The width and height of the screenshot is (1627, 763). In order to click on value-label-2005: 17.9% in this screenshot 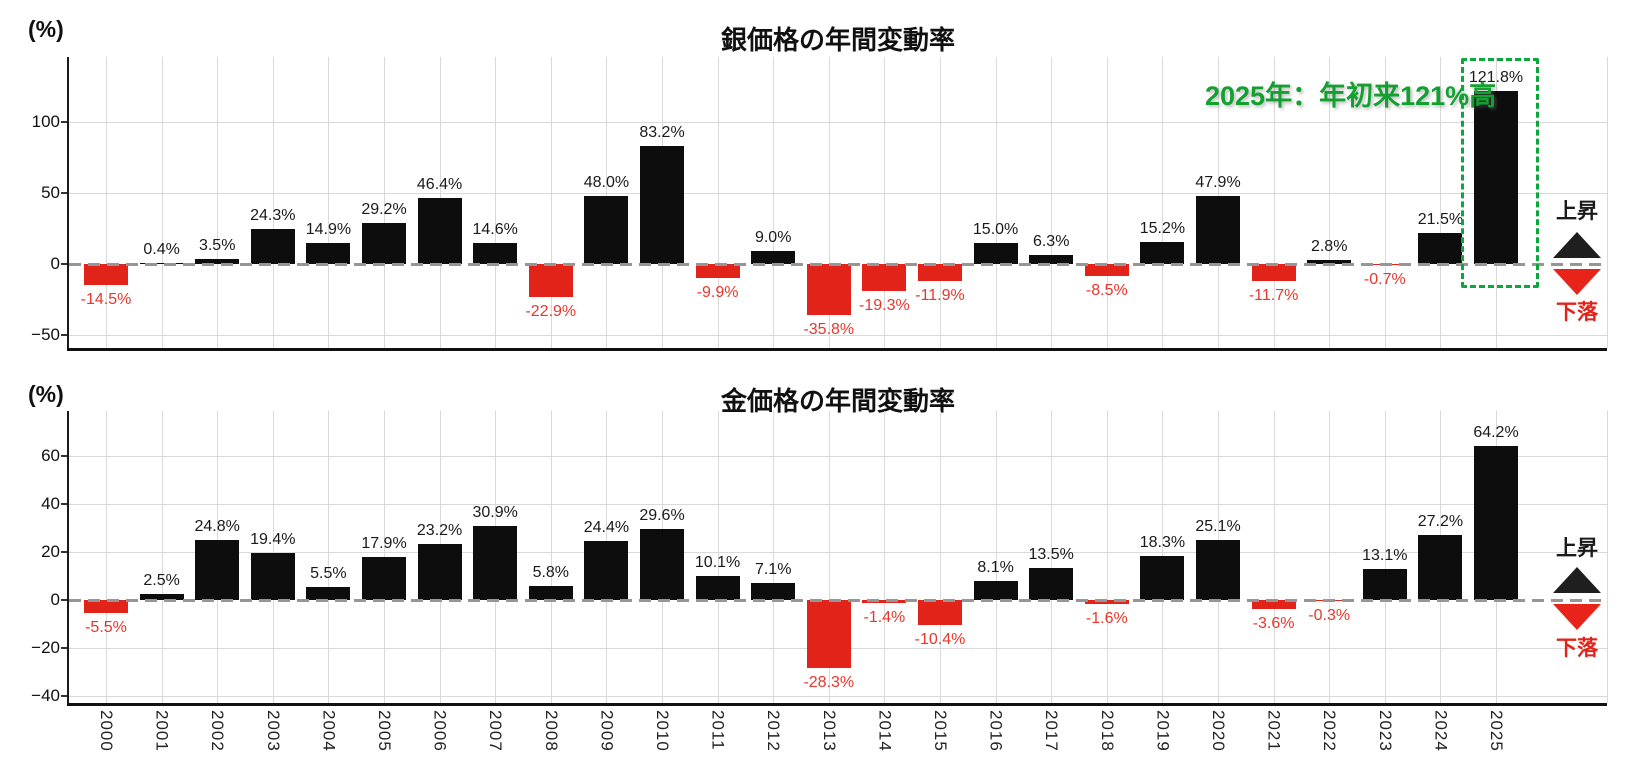, I will do `click(384, 544)`.